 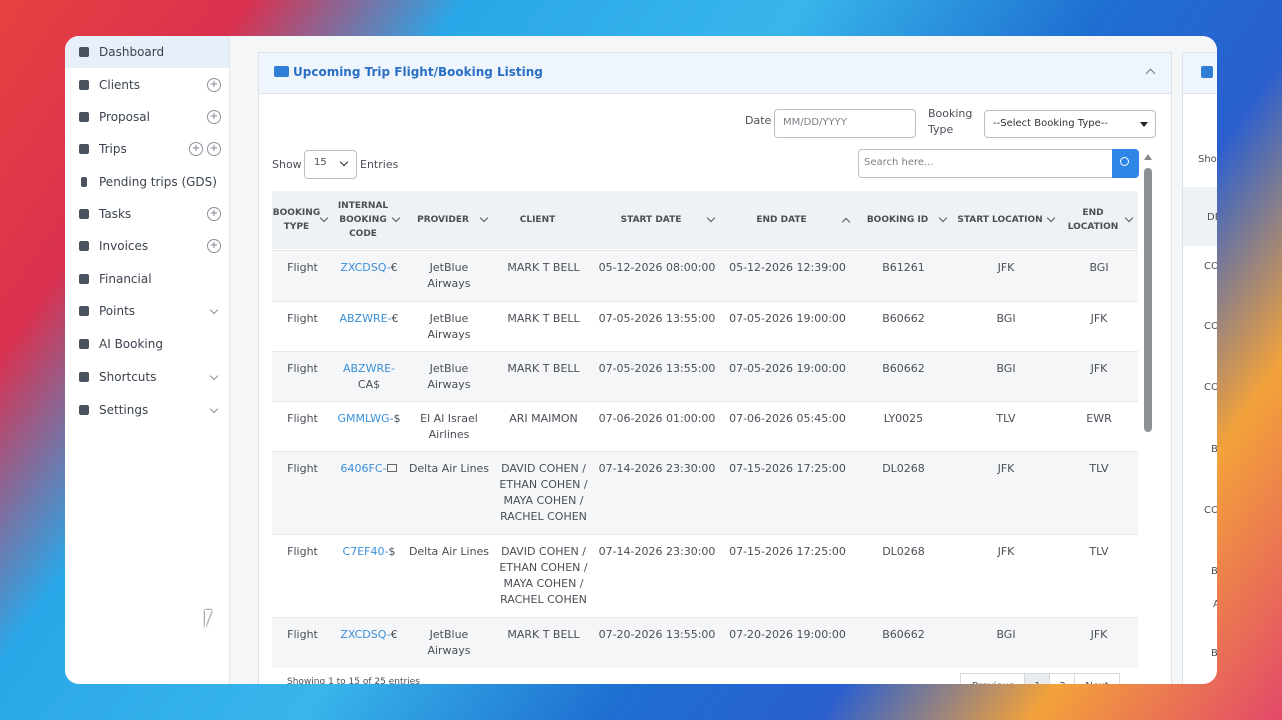 I want to click on scroll-up, so click(x=1148, y=157).